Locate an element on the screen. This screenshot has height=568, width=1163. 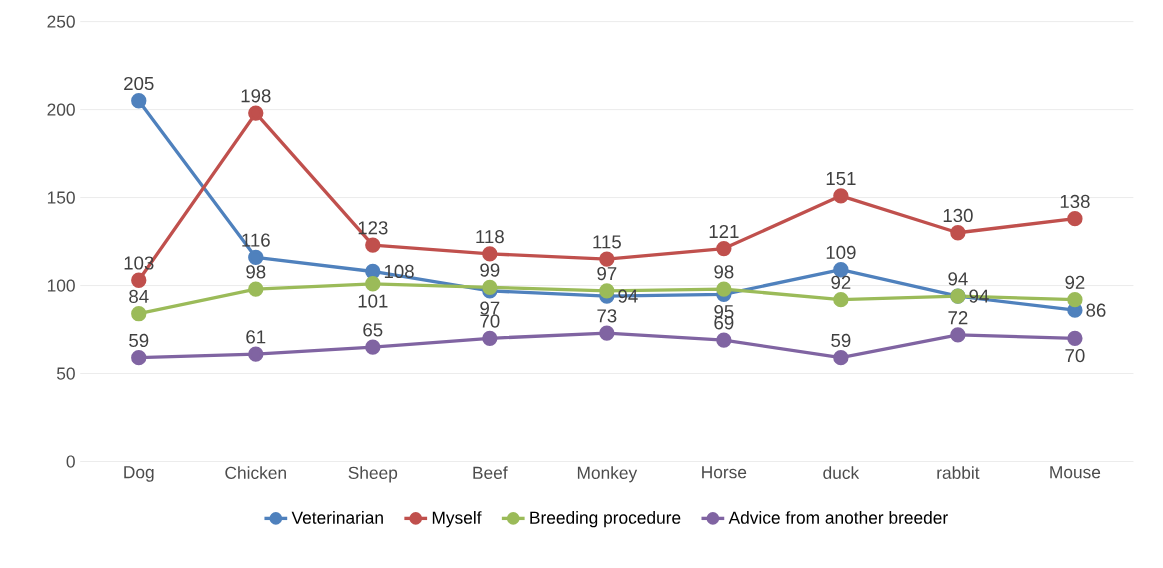
y-tick-label: 200 is located at coordinates (61, 109).